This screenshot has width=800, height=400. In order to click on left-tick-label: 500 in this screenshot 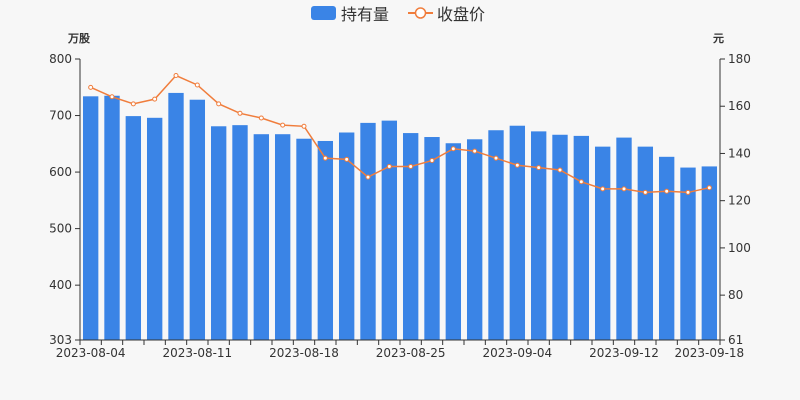, I will do `click(60, 229)`.